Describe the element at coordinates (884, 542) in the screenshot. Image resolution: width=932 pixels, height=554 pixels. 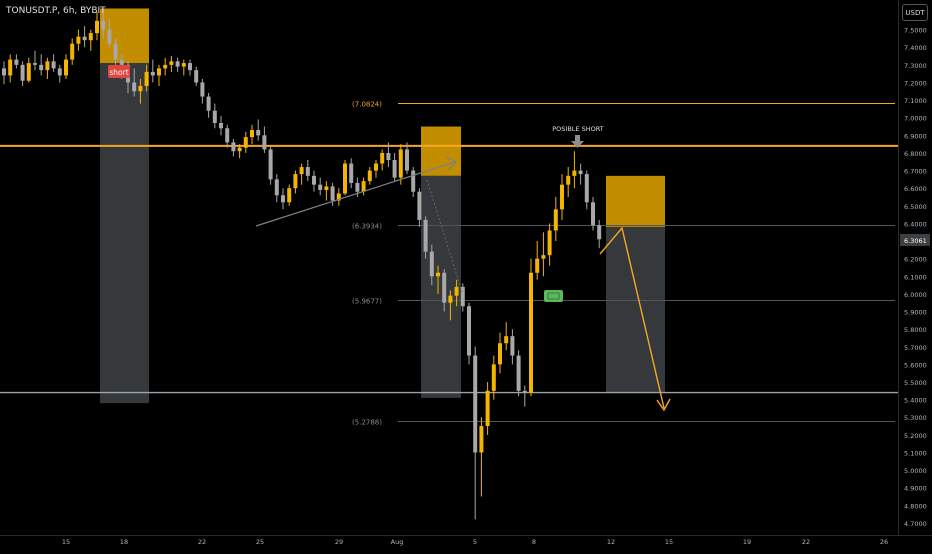
I see `x-tick-label: 26` at that location.